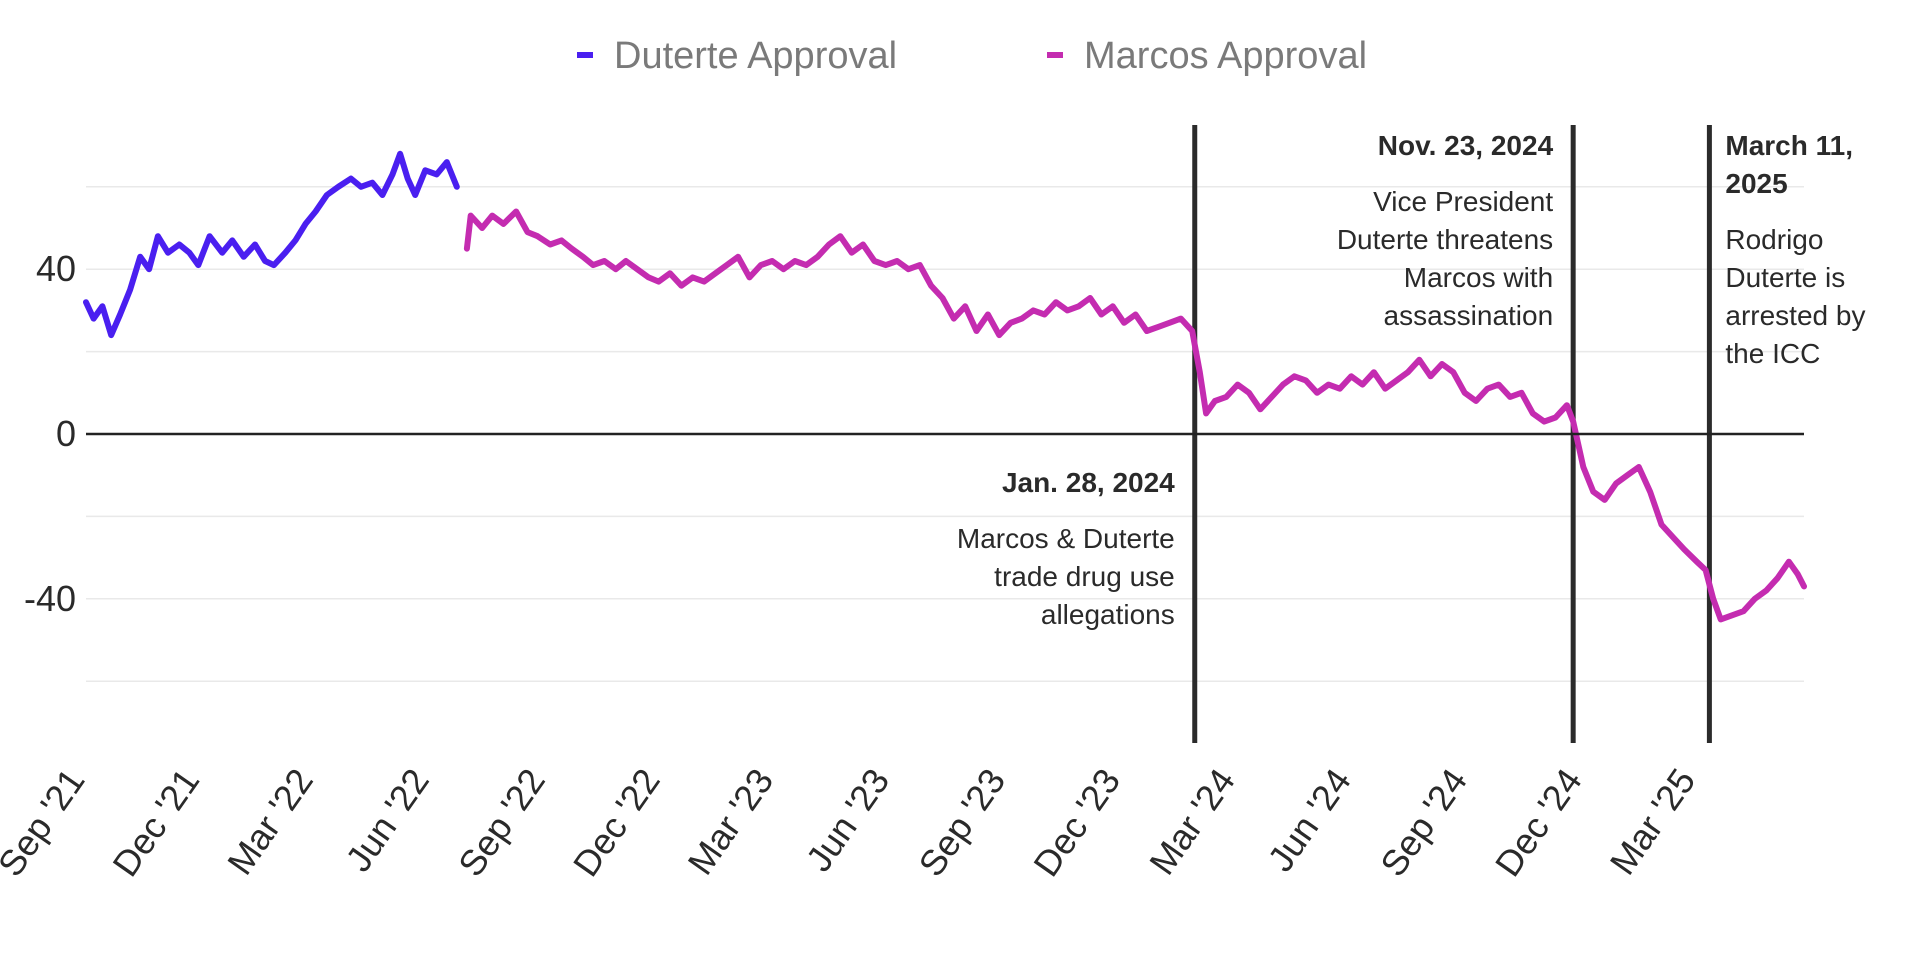 This screenshot has height=965, width=1920. What do you see at coordinates (1789, 145) in the screenshot?
I see `annotation-title: March 11,` at bounding box center [1789, 145].